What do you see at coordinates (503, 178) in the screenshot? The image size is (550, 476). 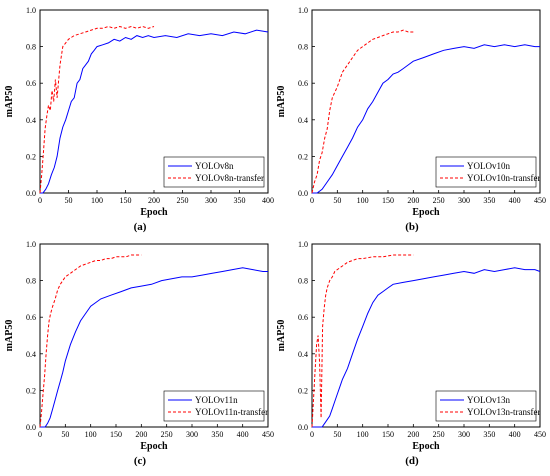 I see `legend-entry-1: YOLOv10n-transfer` at bounding box center [503, 178].